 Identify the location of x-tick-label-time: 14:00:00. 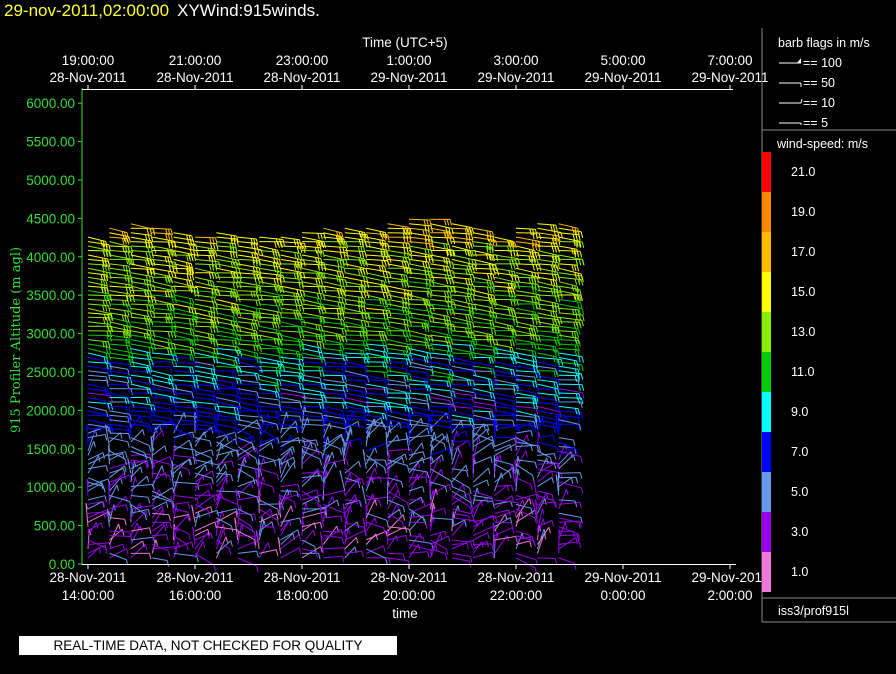
(88, 595).